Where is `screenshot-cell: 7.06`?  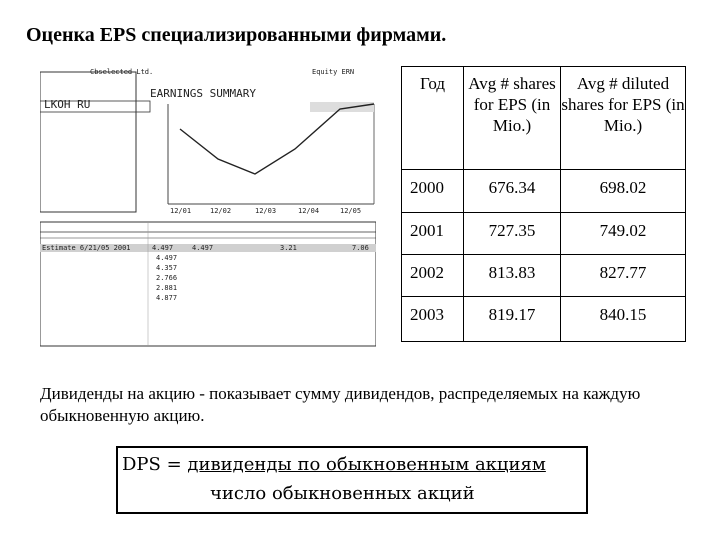
screenshot-cell: 7.06 is located at coordinates (360, 248).